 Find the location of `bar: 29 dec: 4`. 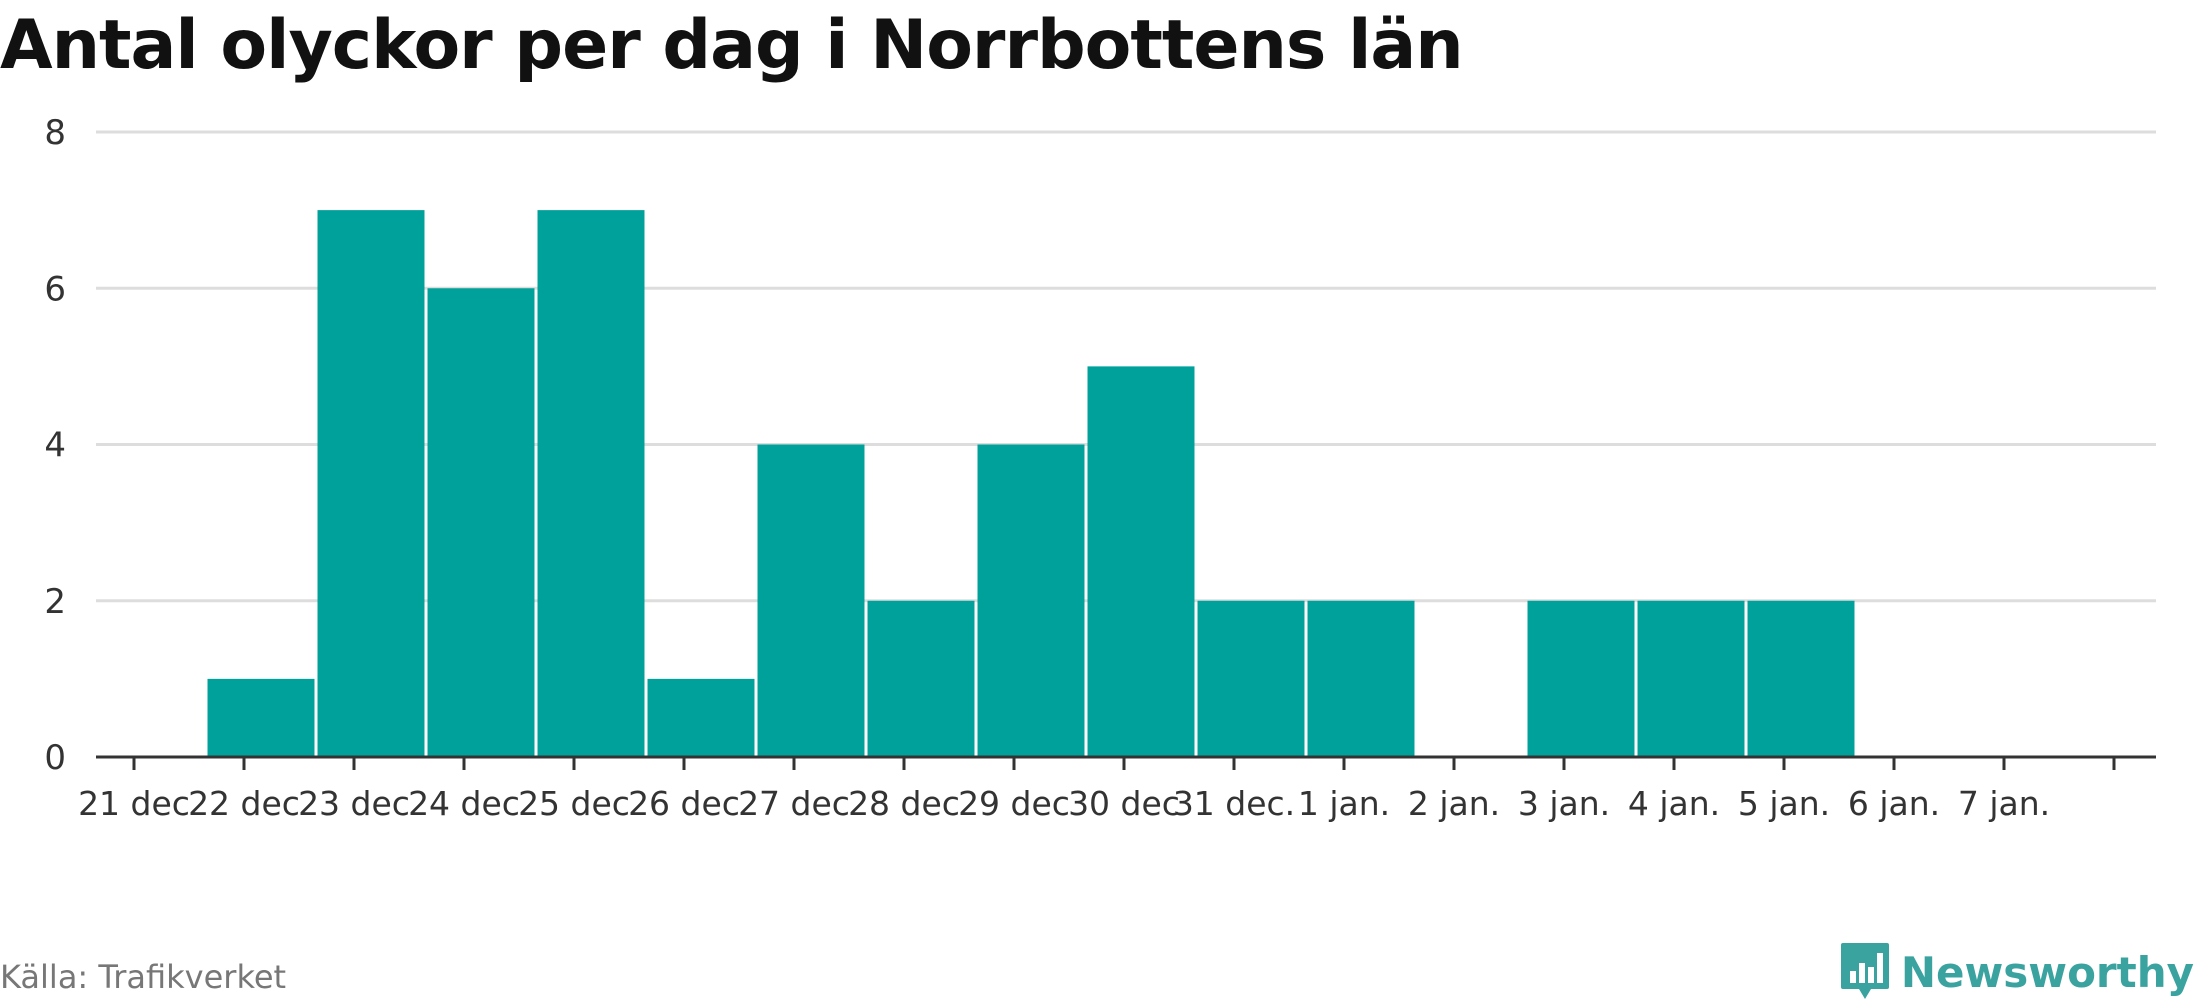

bar: 29 dec: 4 is located at coordinates (1031, 600).